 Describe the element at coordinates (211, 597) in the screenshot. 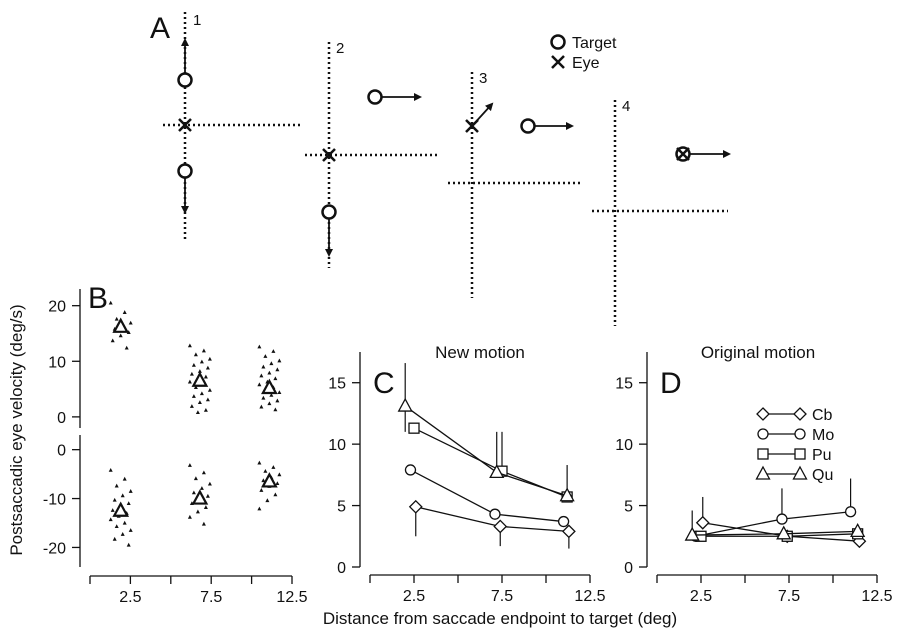

I see `panel-b-x-tick-label: 7.5` at that location.